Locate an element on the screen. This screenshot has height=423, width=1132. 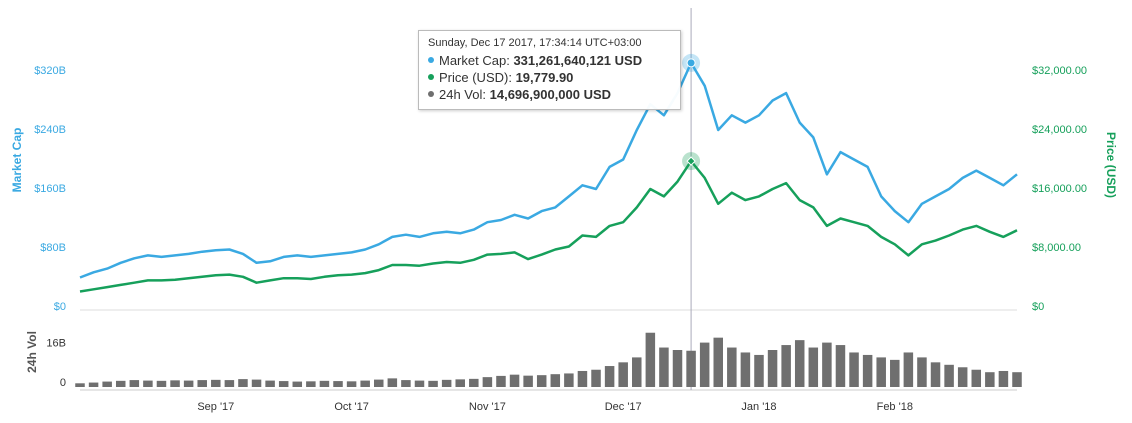
y2-tick-label: $8,000.00 is located at coordinates (1056, 248).